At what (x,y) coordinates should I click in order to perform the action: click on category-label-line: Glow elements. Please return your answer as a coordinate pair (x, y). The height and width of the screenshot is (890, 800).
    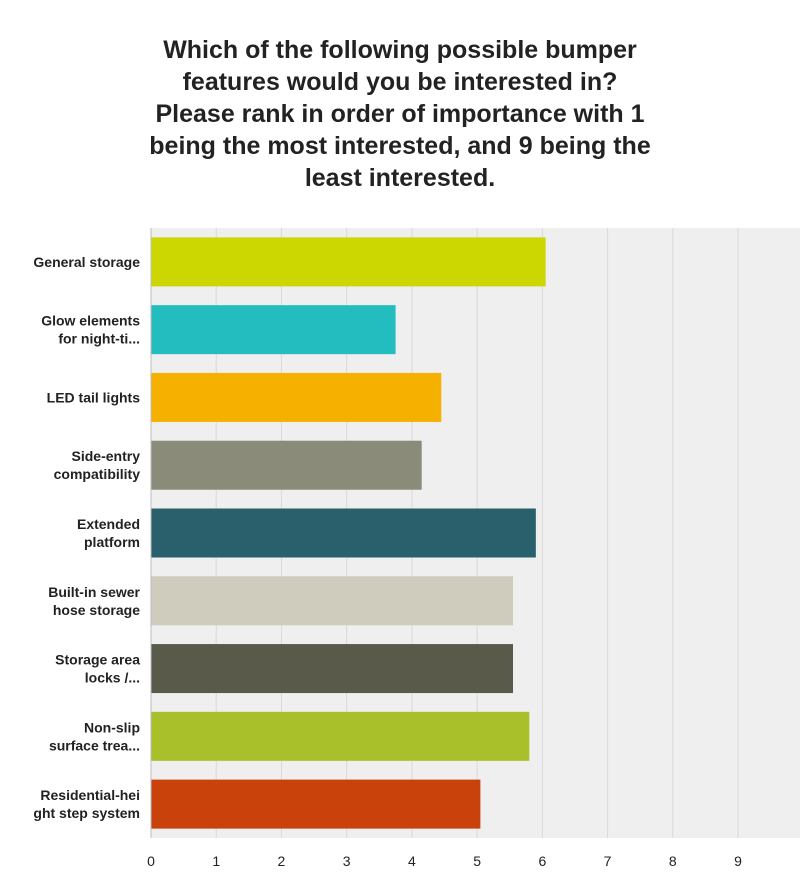
    Looking at the image, I should click on (90, 321).